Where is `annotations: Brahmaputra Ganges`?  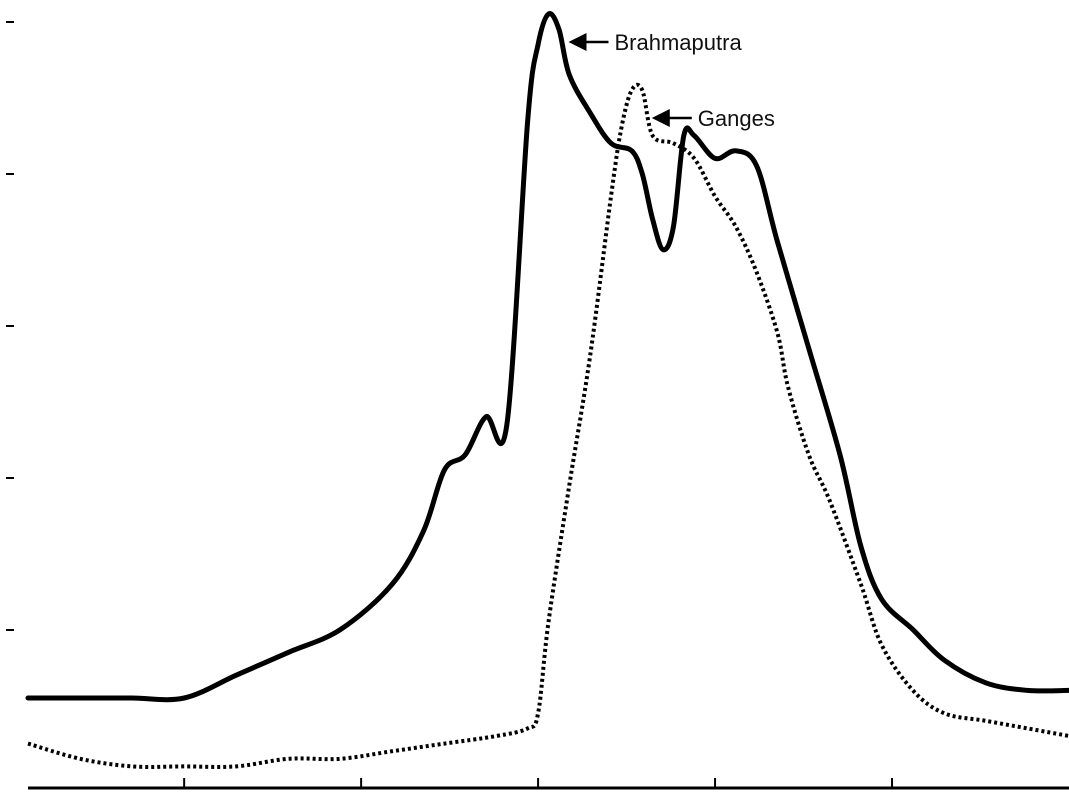 annotations: Brahmaputra Ganges is located at coordinates (671, 80).